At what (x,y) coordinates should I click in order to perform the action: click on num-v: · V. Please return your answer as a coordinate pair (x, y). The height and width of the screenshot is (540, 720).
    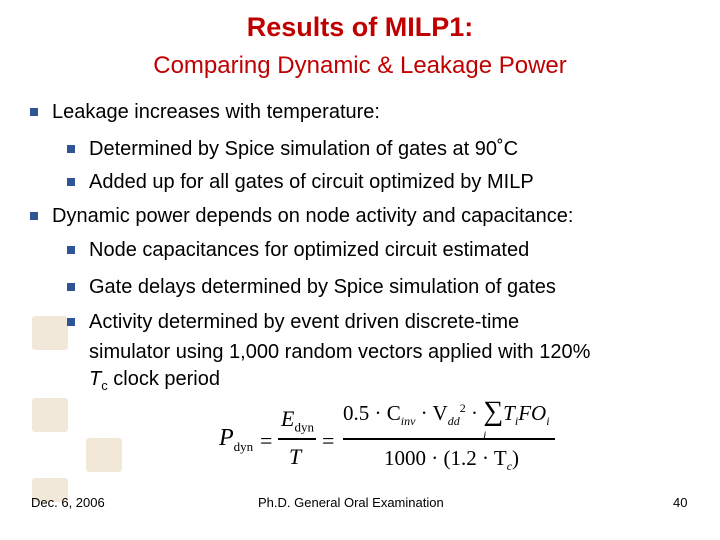
    Looking at the image, I should click on (431, 413).